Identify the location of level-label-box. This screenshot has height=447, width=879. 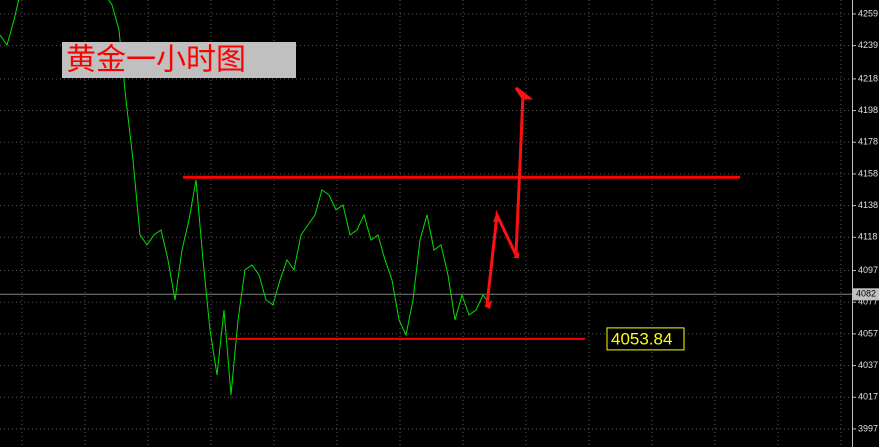
(645, 339).